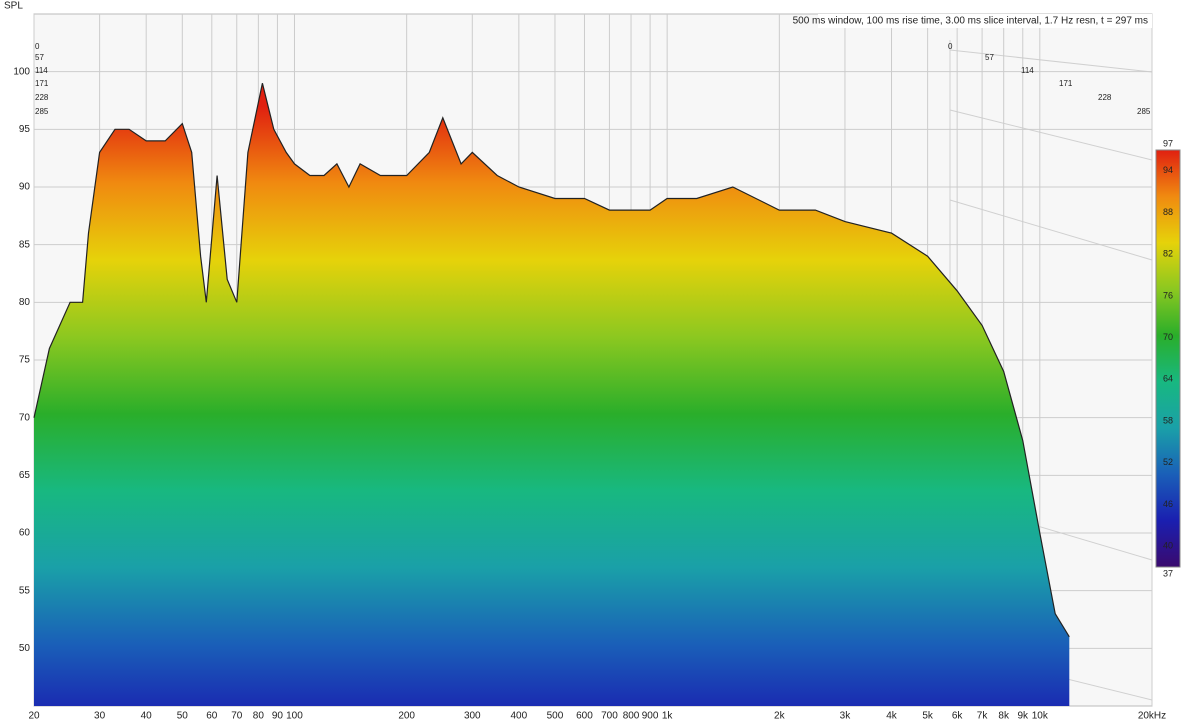 The width and height of the screenshot is (1200, 724). What do you see at coordinates (1168, 420) in the screenshot?
I see `colorbar-label: 58` at bounding box center [1168, 420].